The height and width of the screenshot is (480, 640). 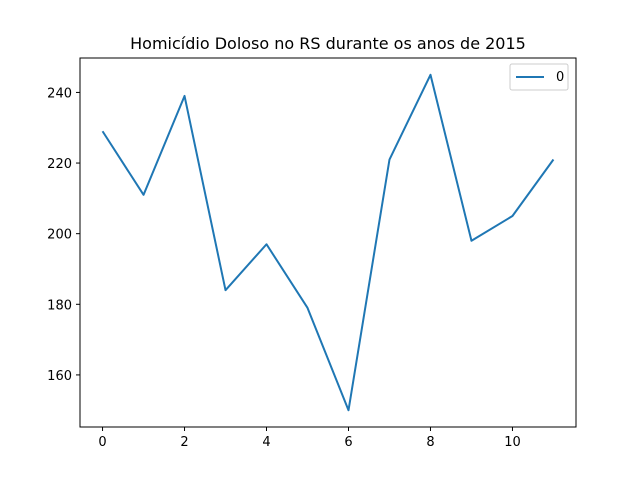 I want to click on y-axis: 160 180 200 220 240, so click(x=63, y=235).